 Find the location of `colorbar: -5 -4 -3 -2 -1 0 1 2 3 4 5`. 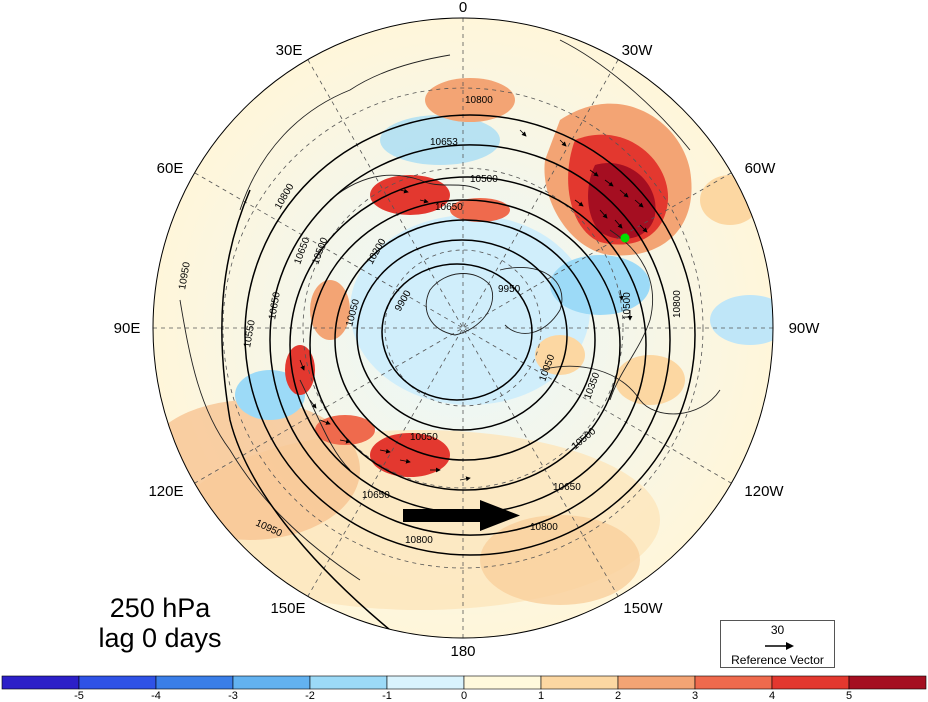

colorbar: -5 -4 -3 -2 -1 0 1 2 3 4 5 is located at coordinates (464, 688).